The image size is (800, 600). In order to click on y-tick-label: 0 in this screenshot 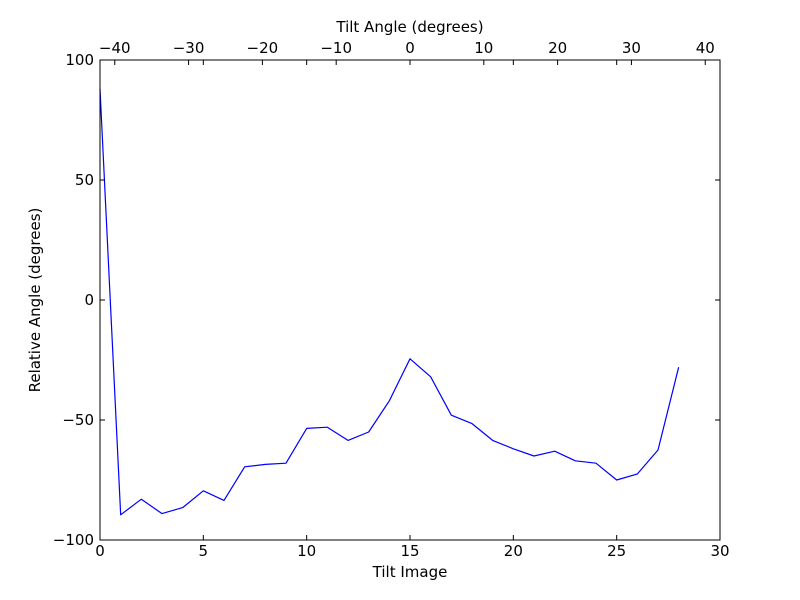, I will do `click(89, 300)`.